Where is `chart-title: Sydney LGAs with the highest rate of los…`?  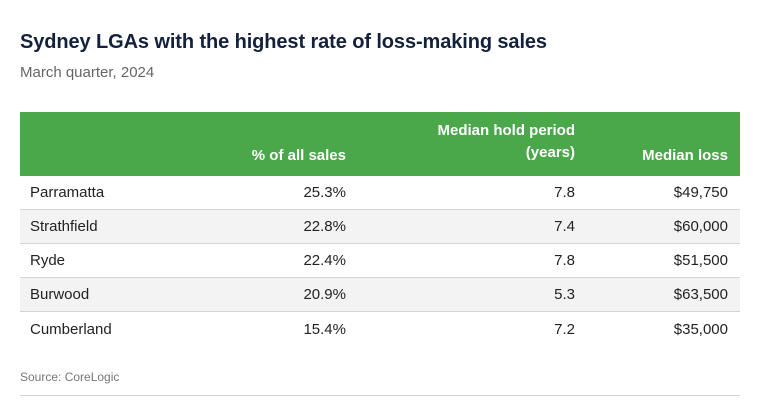 chart-title: Sydney LGAs with the highest rate of los… is located at coordinates (283, 42).